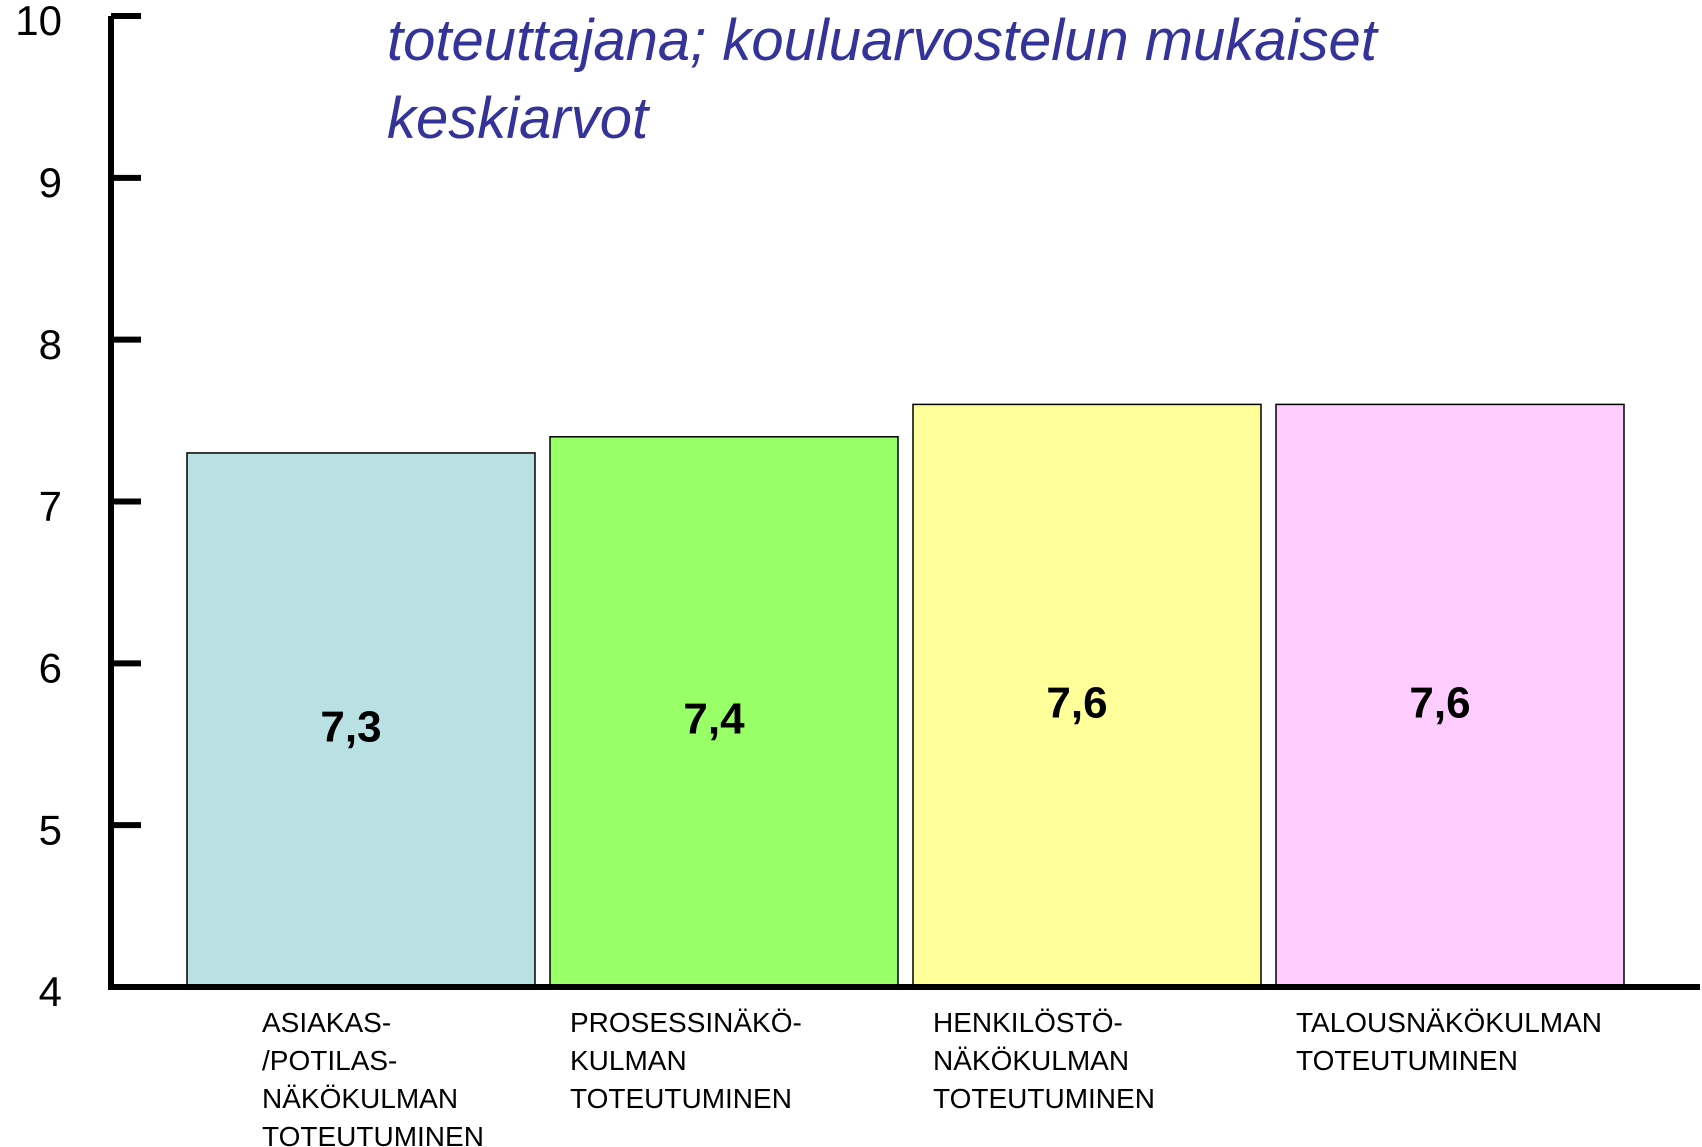 This screenshot has width=1702, height=1147. Describe the element at coordinates (883, 40) in the screenshot. I see `title-line: toteuttajana; kouluarvostelun mukaiset` at that location.